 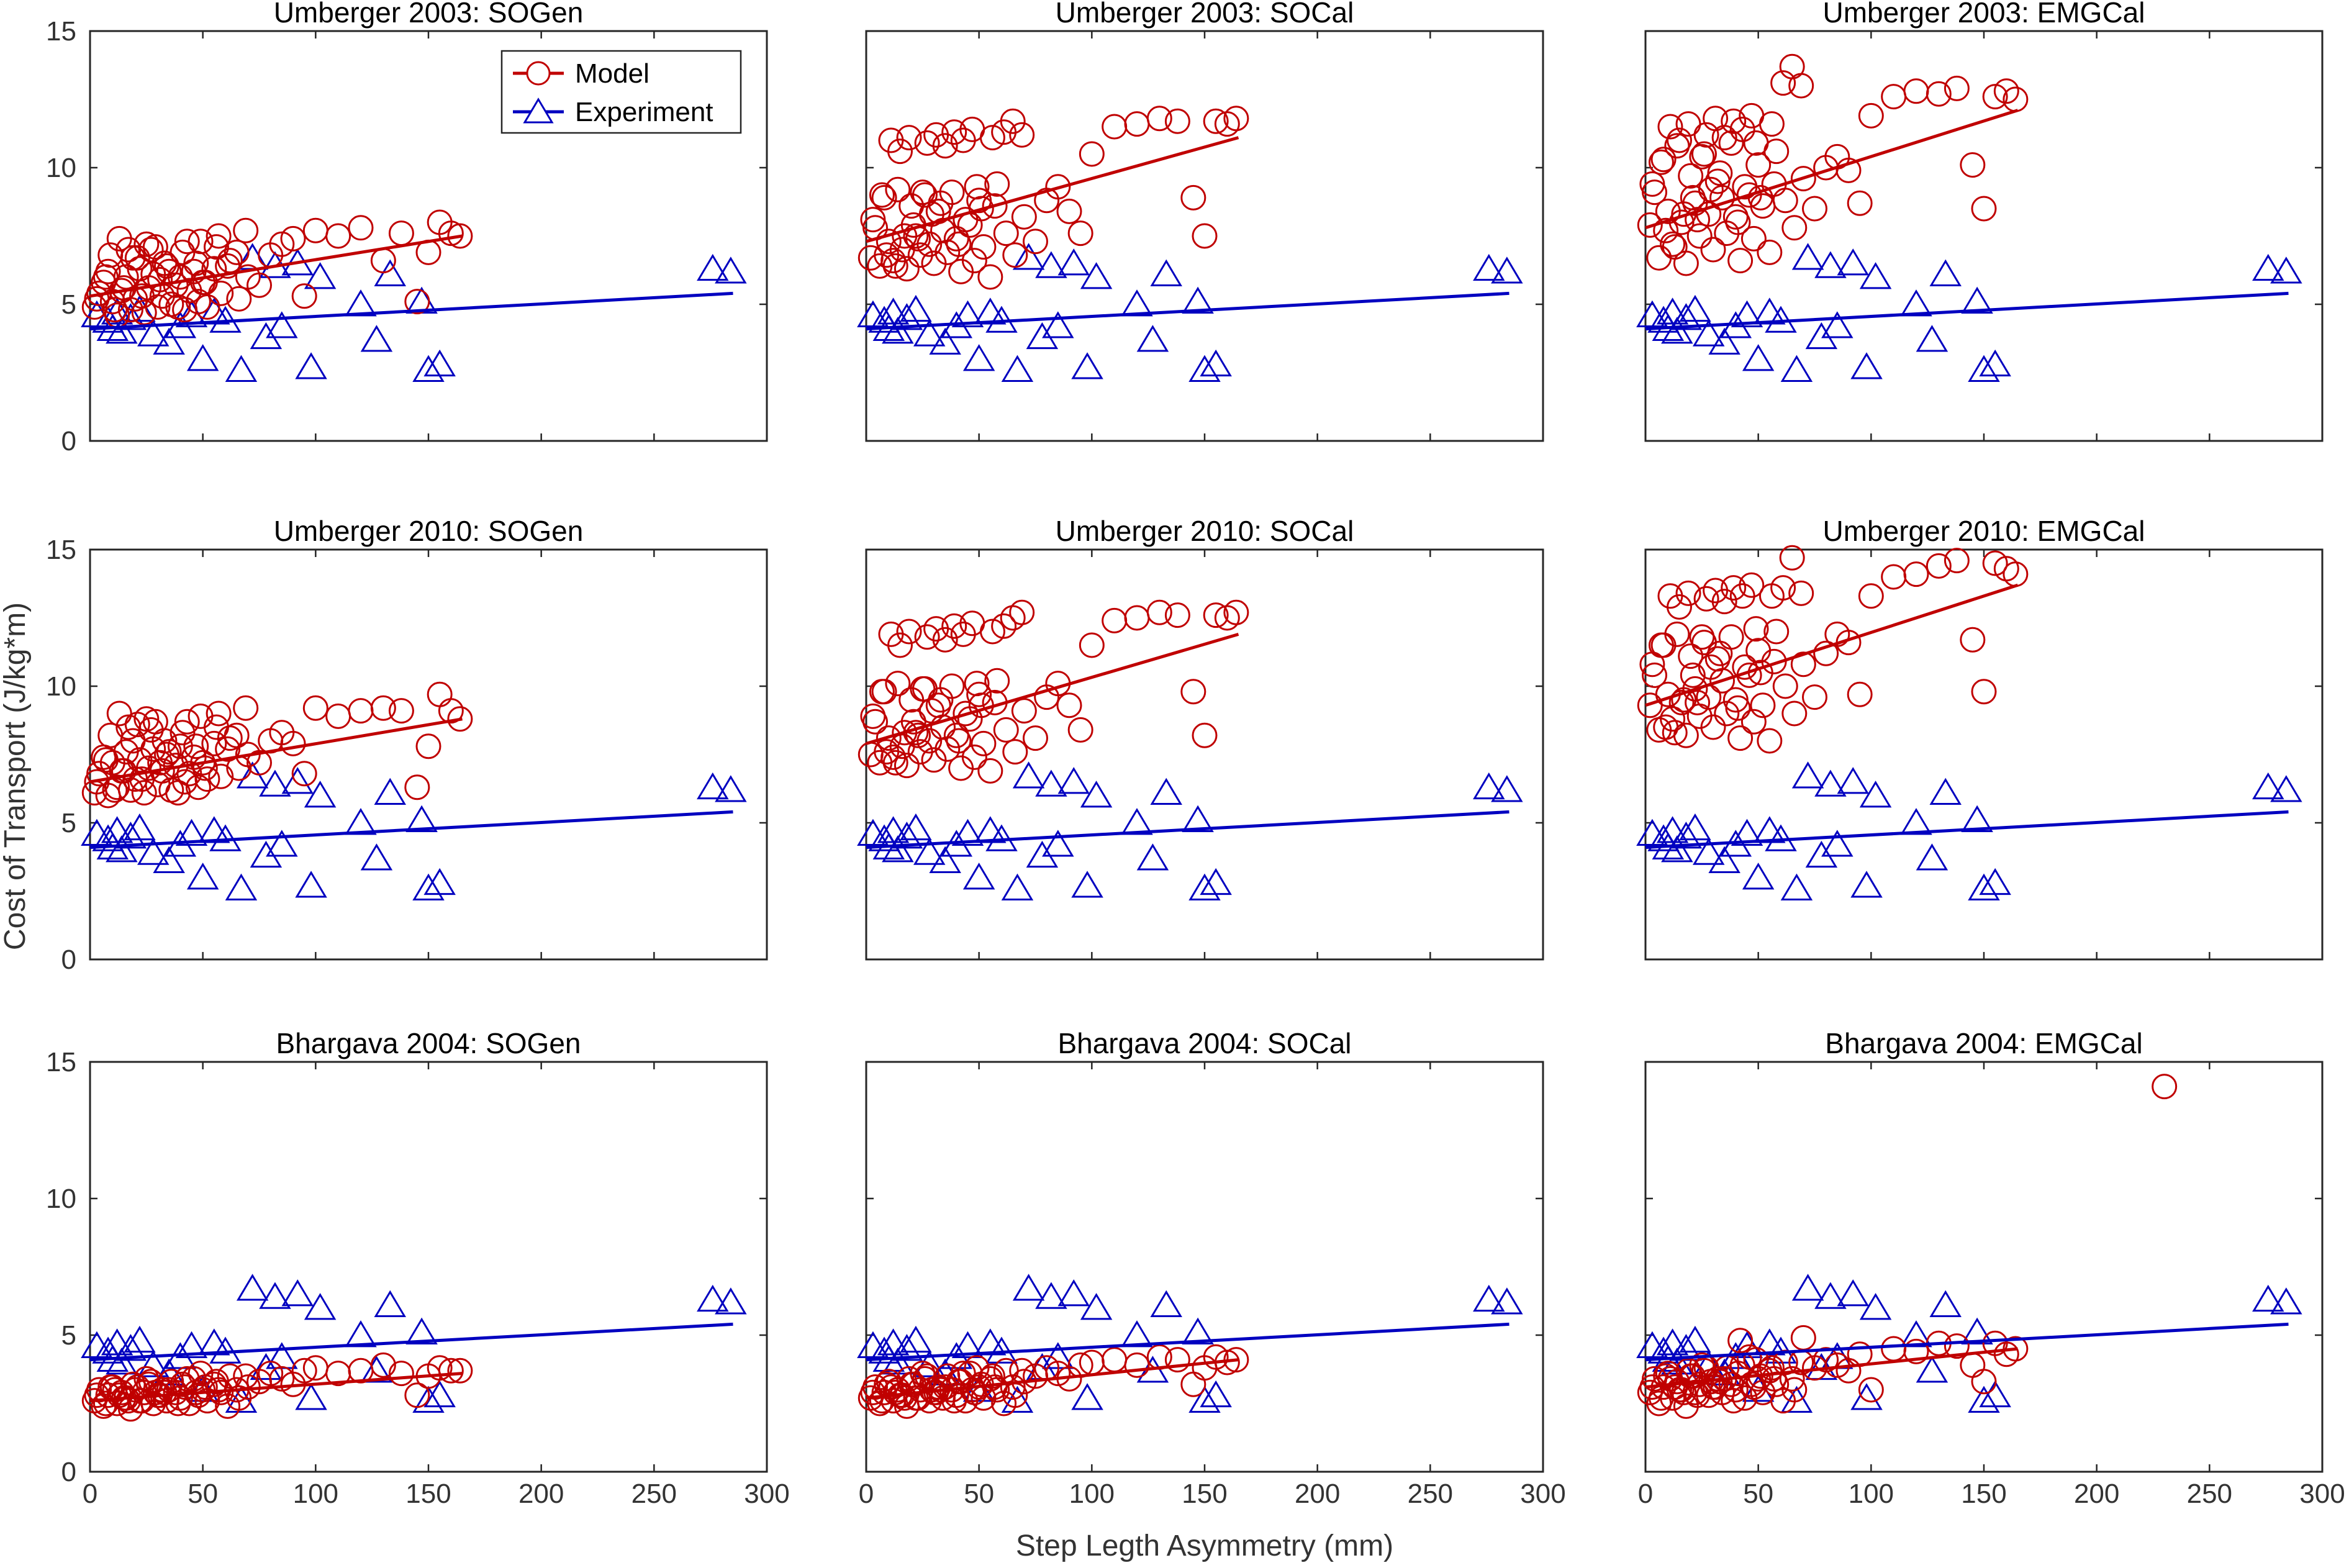 I want to click on panel-6: Umberger 2010: EMGCal, so click(x=1980, y=738).